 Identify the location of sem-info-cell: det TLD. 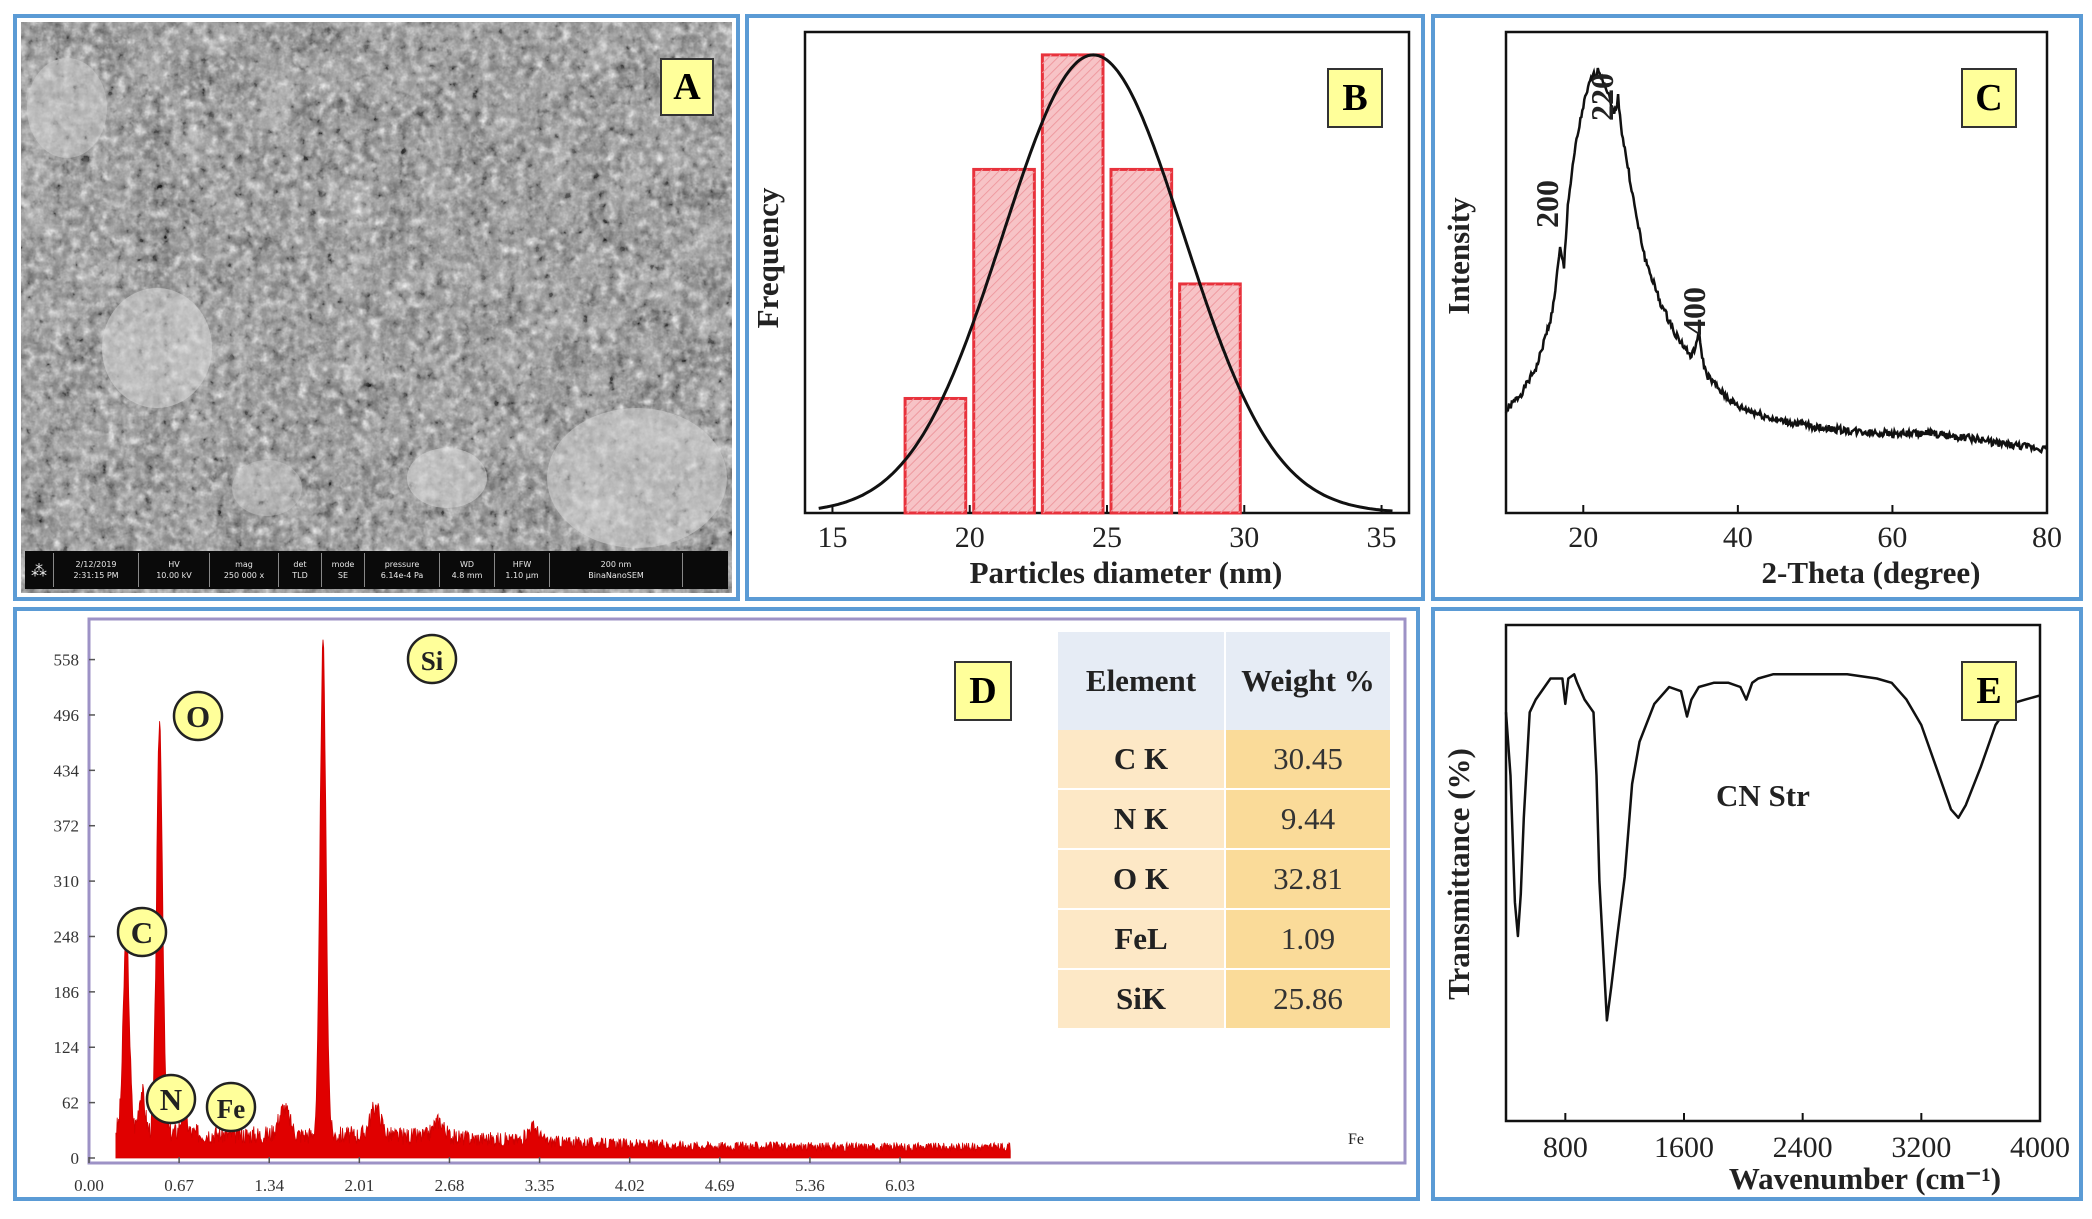
(300, 570).